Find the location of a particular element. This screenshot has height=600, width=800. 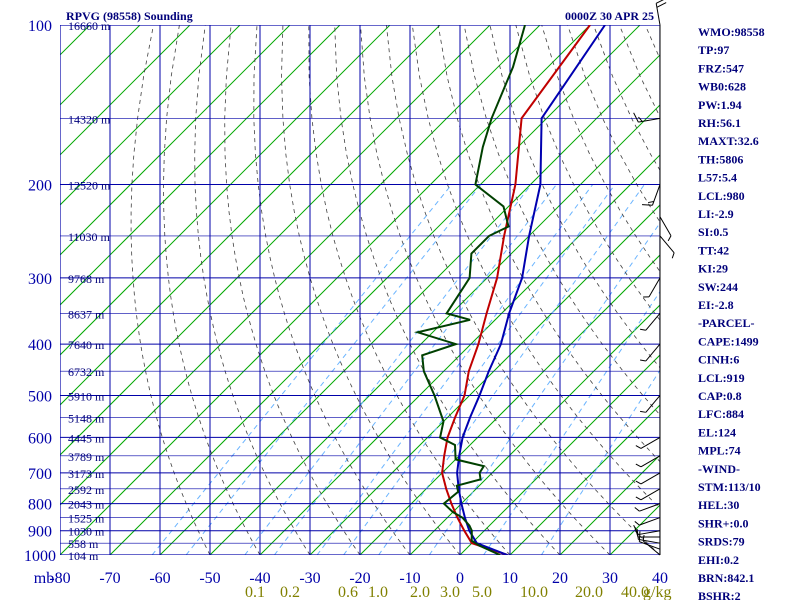

sounding-index-text: LFC:884 is located at coordinates (721, 414).